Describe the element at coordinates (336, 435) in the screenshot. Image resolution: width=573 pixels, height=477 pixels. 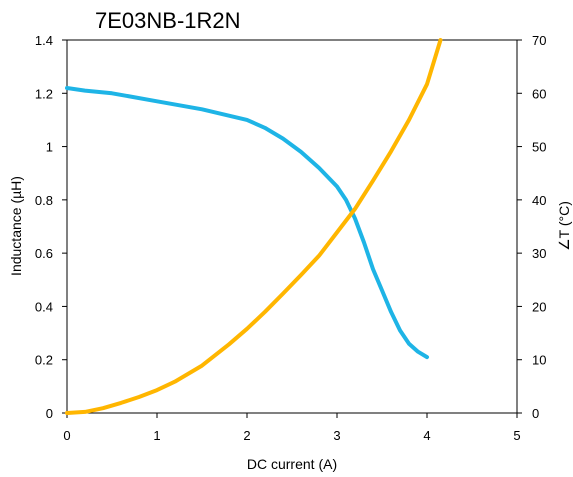
I see `x-tick-label: 3` at that location.